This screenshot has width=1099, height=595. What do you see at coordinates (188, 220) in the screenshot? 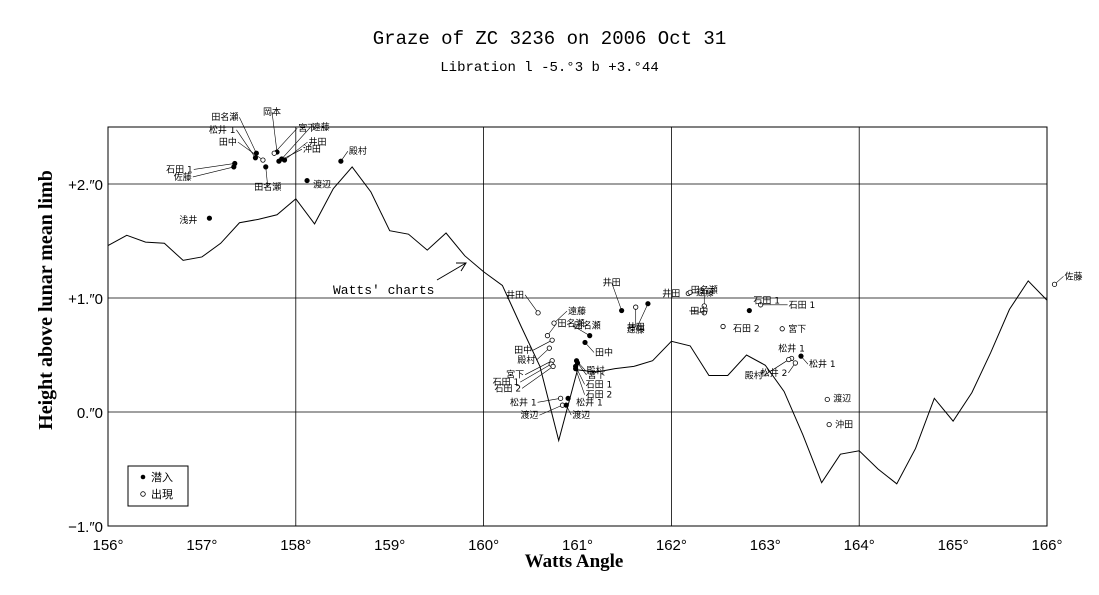
I see `observer-label: 浅井` at bounding box center [188, 220].